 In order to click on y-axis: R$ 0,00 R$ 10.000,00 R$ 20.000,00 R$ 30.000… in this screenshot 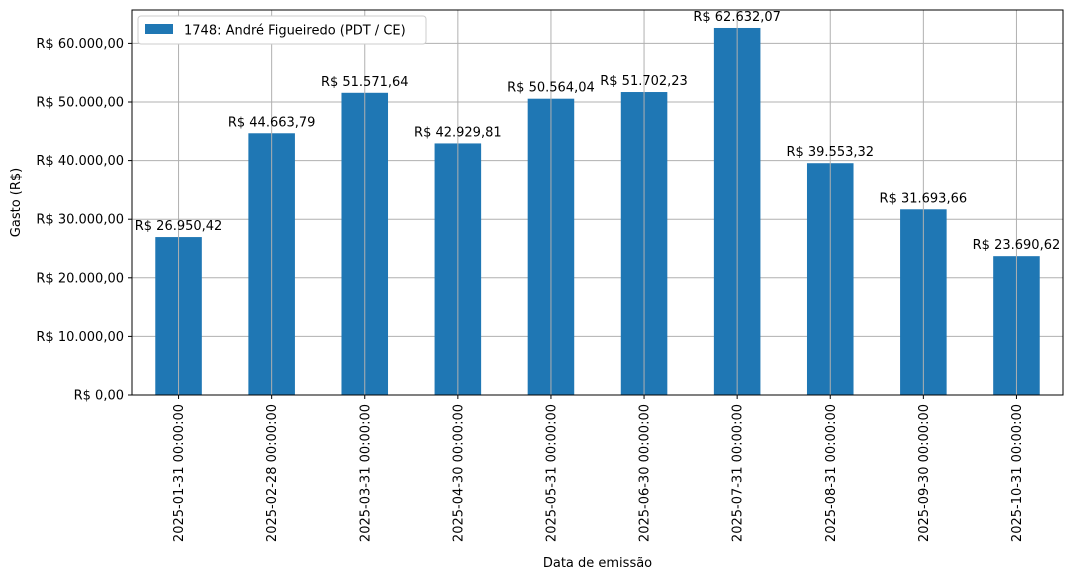, I will do `click(84, 220)`.